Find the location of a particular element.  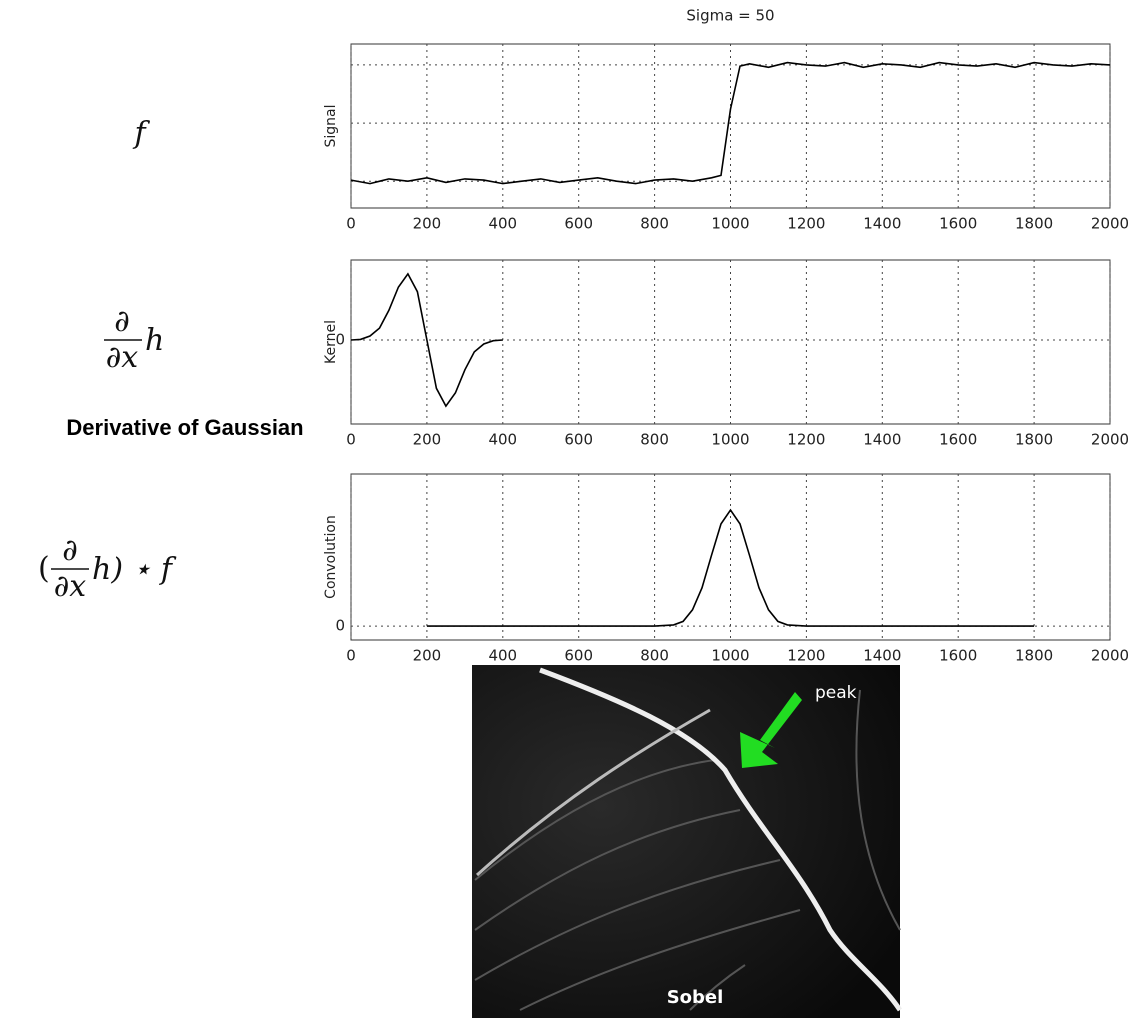

chart-title: Sigma = 50 is located at coordinates (730, 16).